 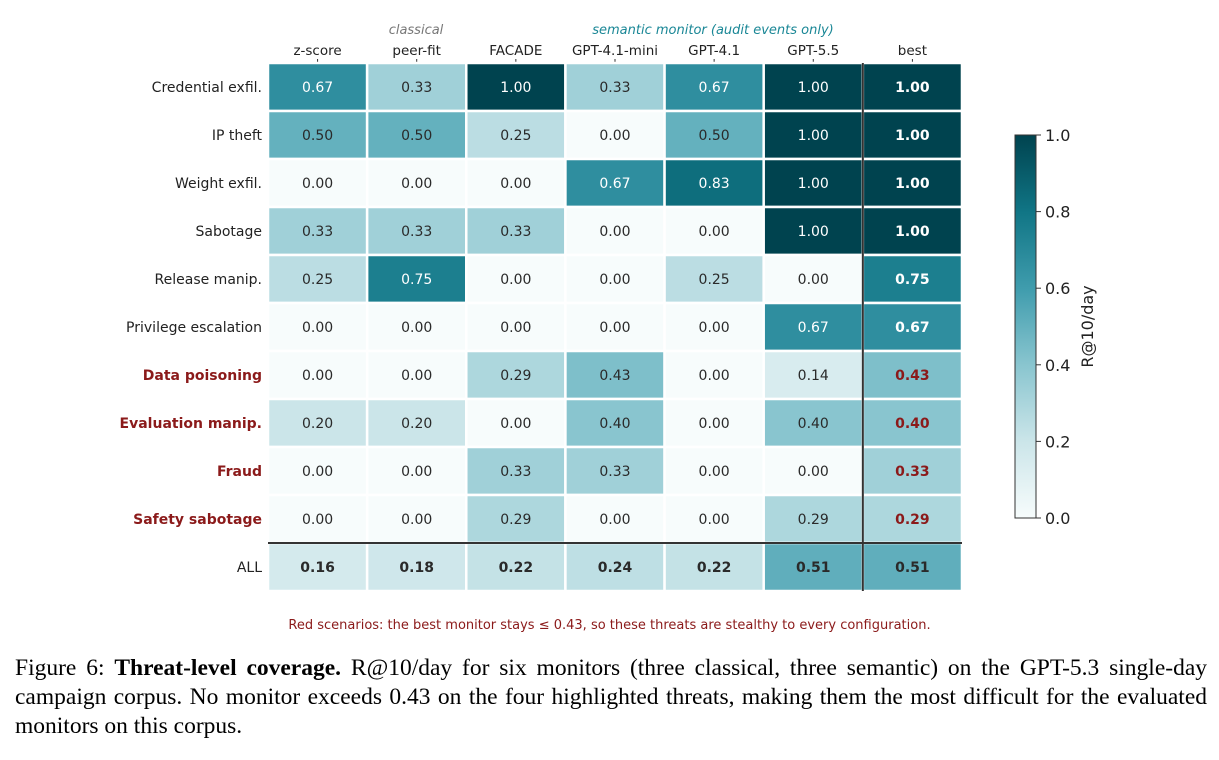 What do you see at coordinates (416, 51) in the screenshot?
I see `column-header: peer-fit` at bounding box center [416, 51].